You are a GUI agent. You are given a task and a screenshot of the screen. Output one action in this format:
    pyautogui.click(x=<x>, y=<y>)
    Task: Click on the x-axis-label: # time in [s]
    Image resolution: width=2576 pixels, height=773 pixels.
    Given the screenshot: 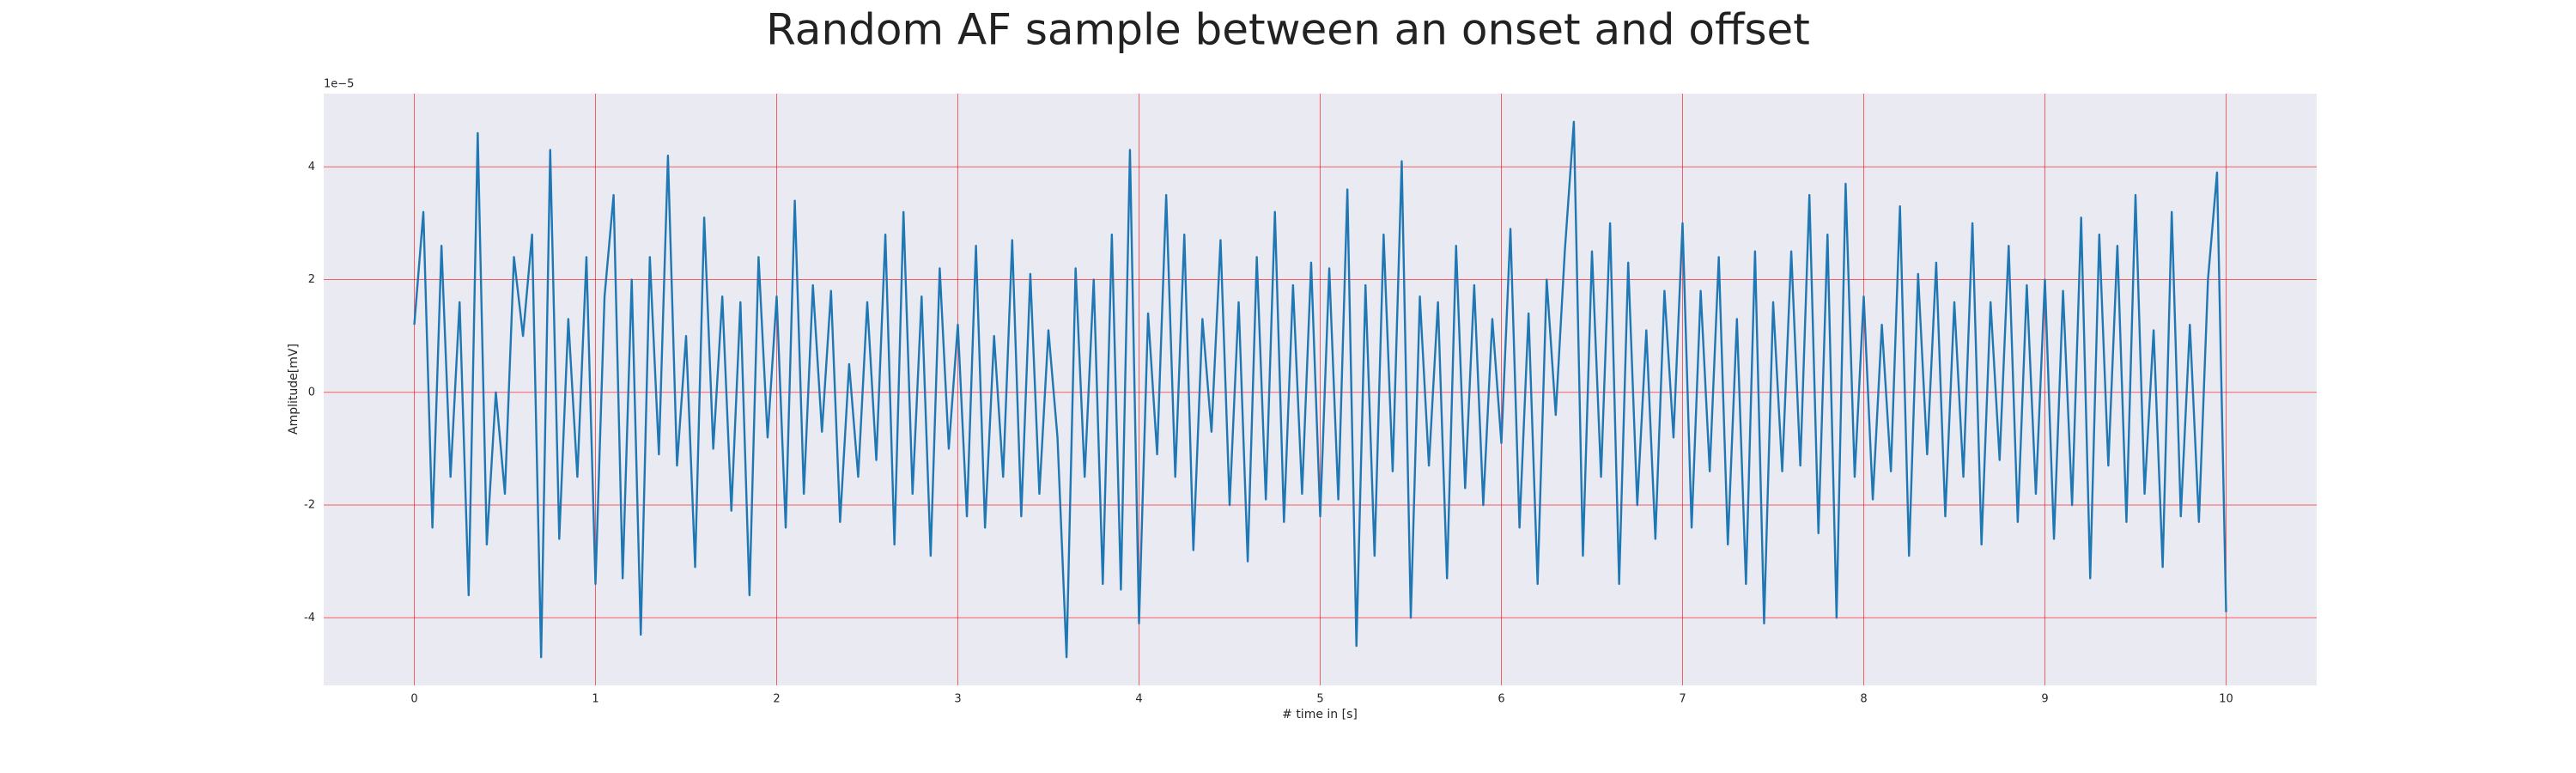 What is the action you would take?
    pyautogui.click(x=1320, y=714)
    